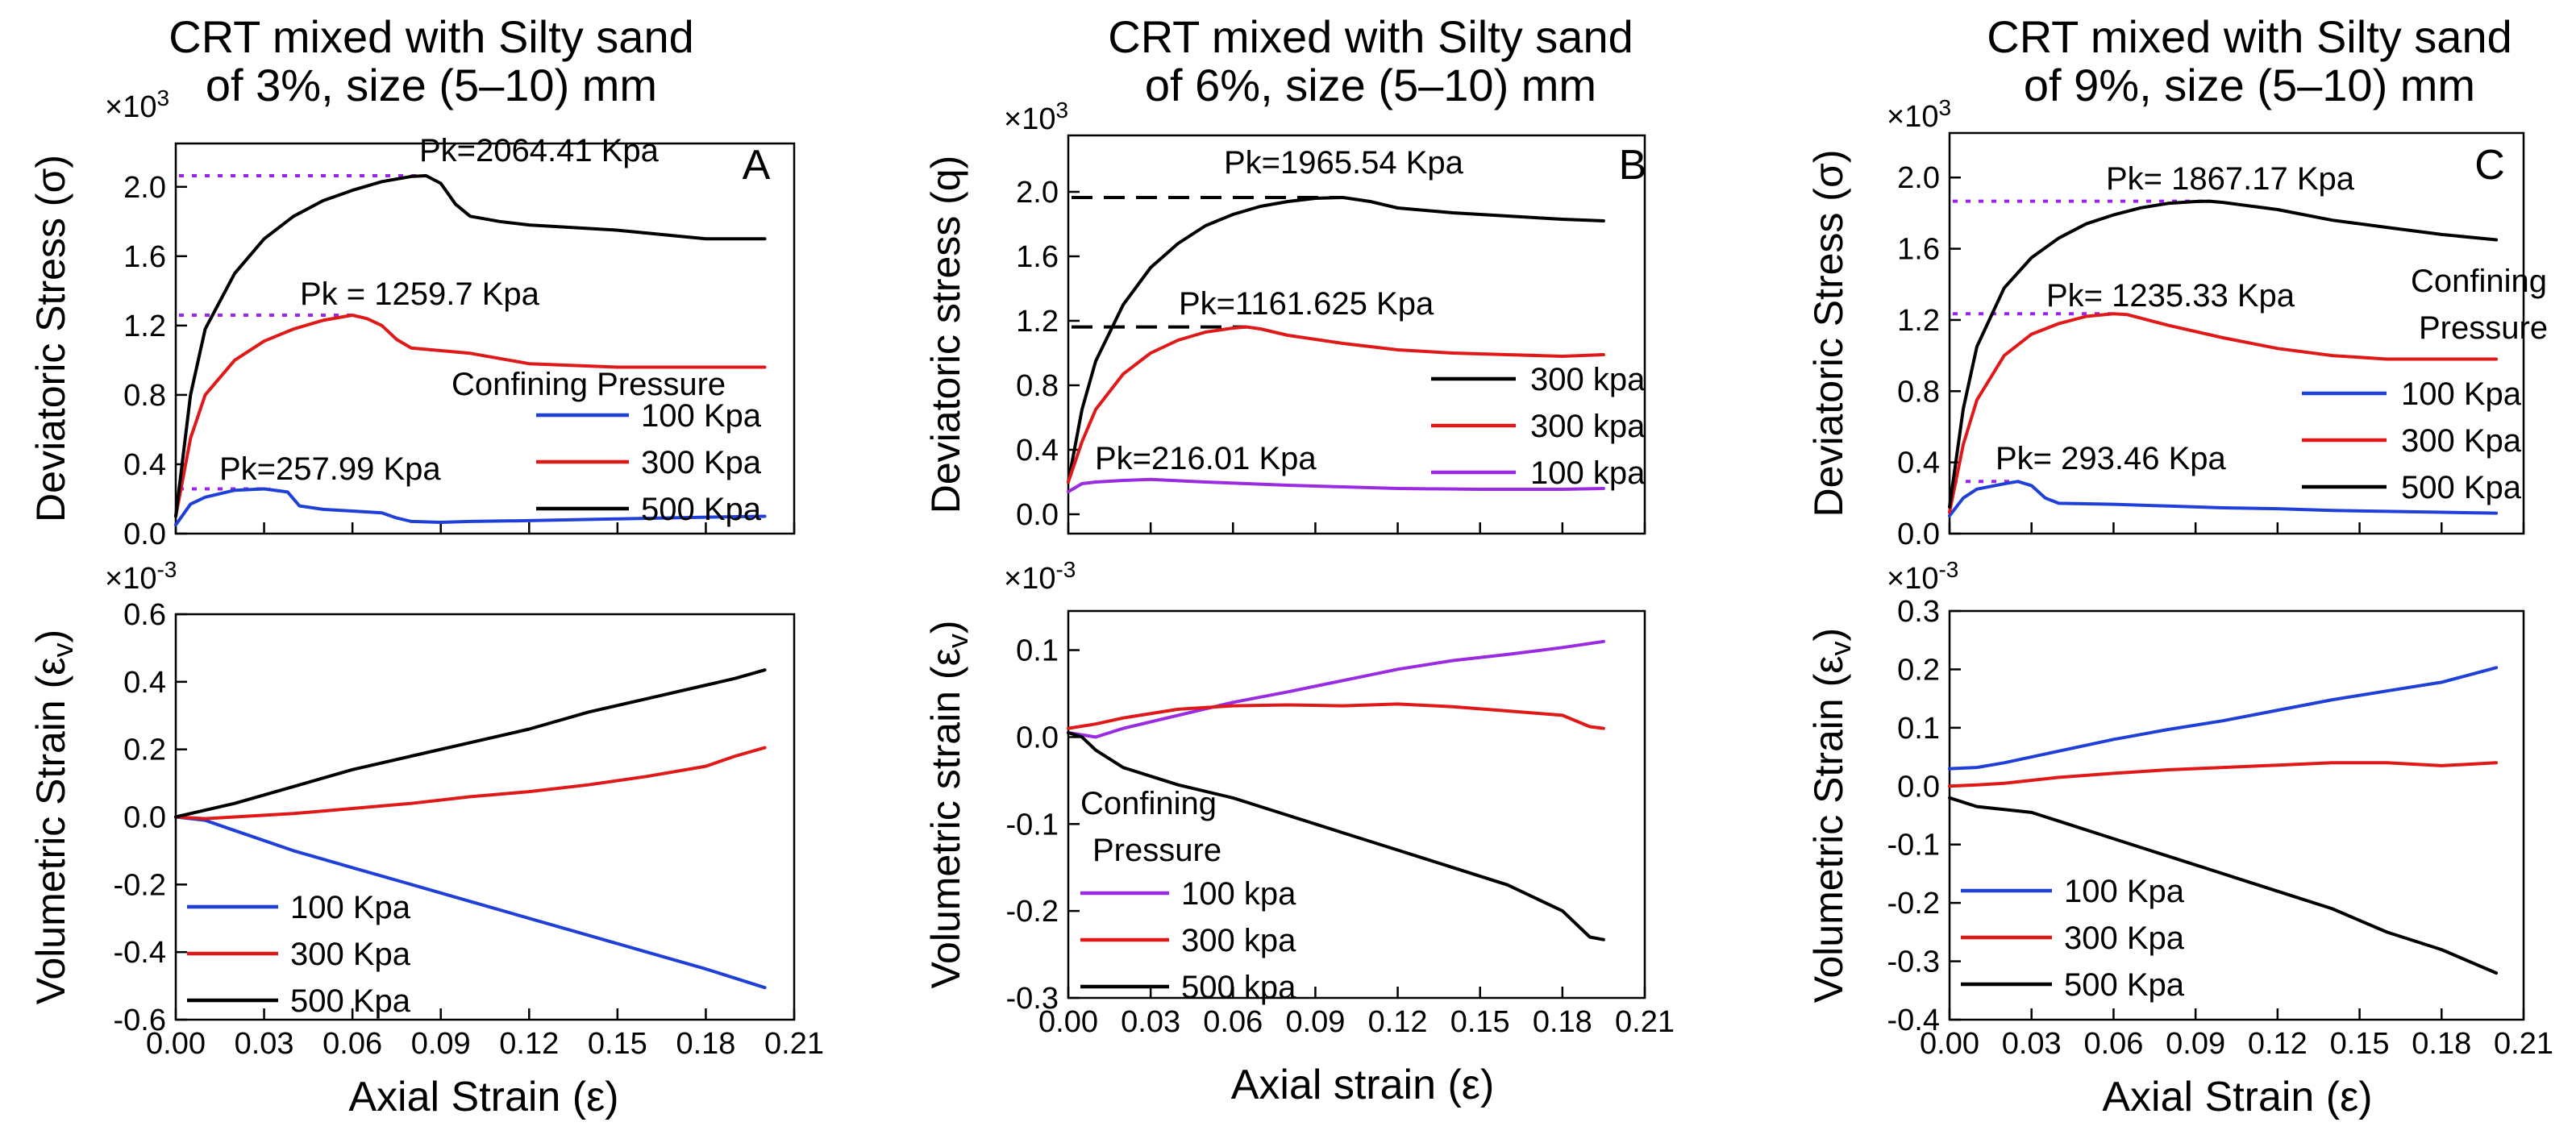 Image resolution: width=2576 pixels, height=1143 pixels. What do you see at coordinates (1370, 36) in the screenshot?
I see `panel-title: CRT mixed with Silty sand` at bounding box center [1370, 36].